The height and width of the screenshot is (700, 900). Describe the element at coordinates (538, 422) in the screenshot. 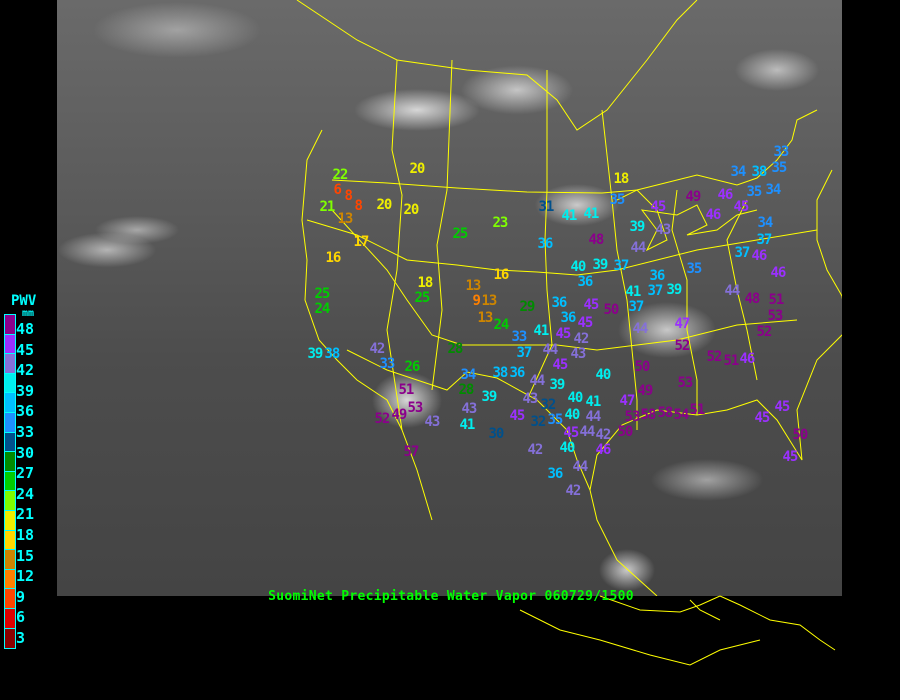

I see `station-pwv-label: 32` at that location.